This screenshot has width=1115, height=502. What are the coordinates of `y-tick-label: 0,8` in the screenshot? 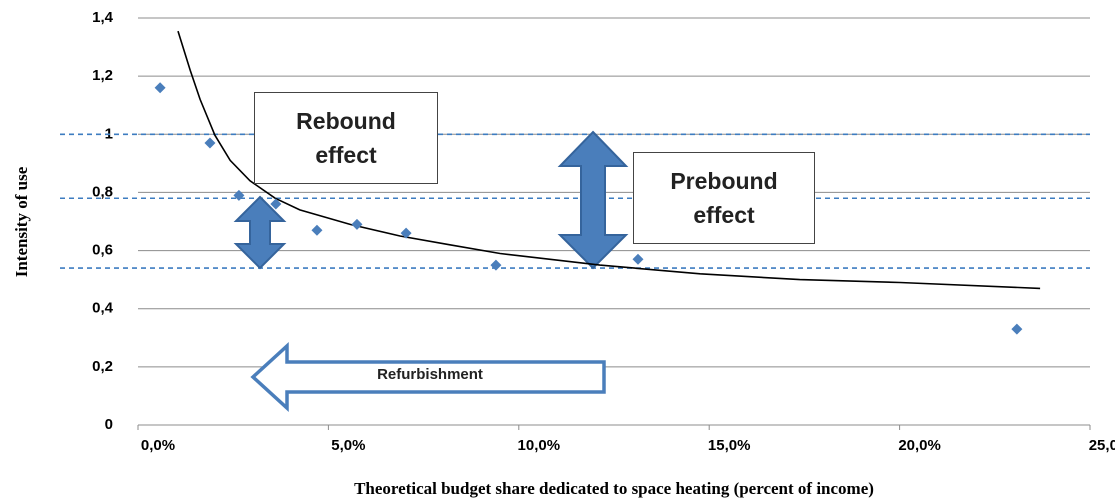 It's located at (102, 191).